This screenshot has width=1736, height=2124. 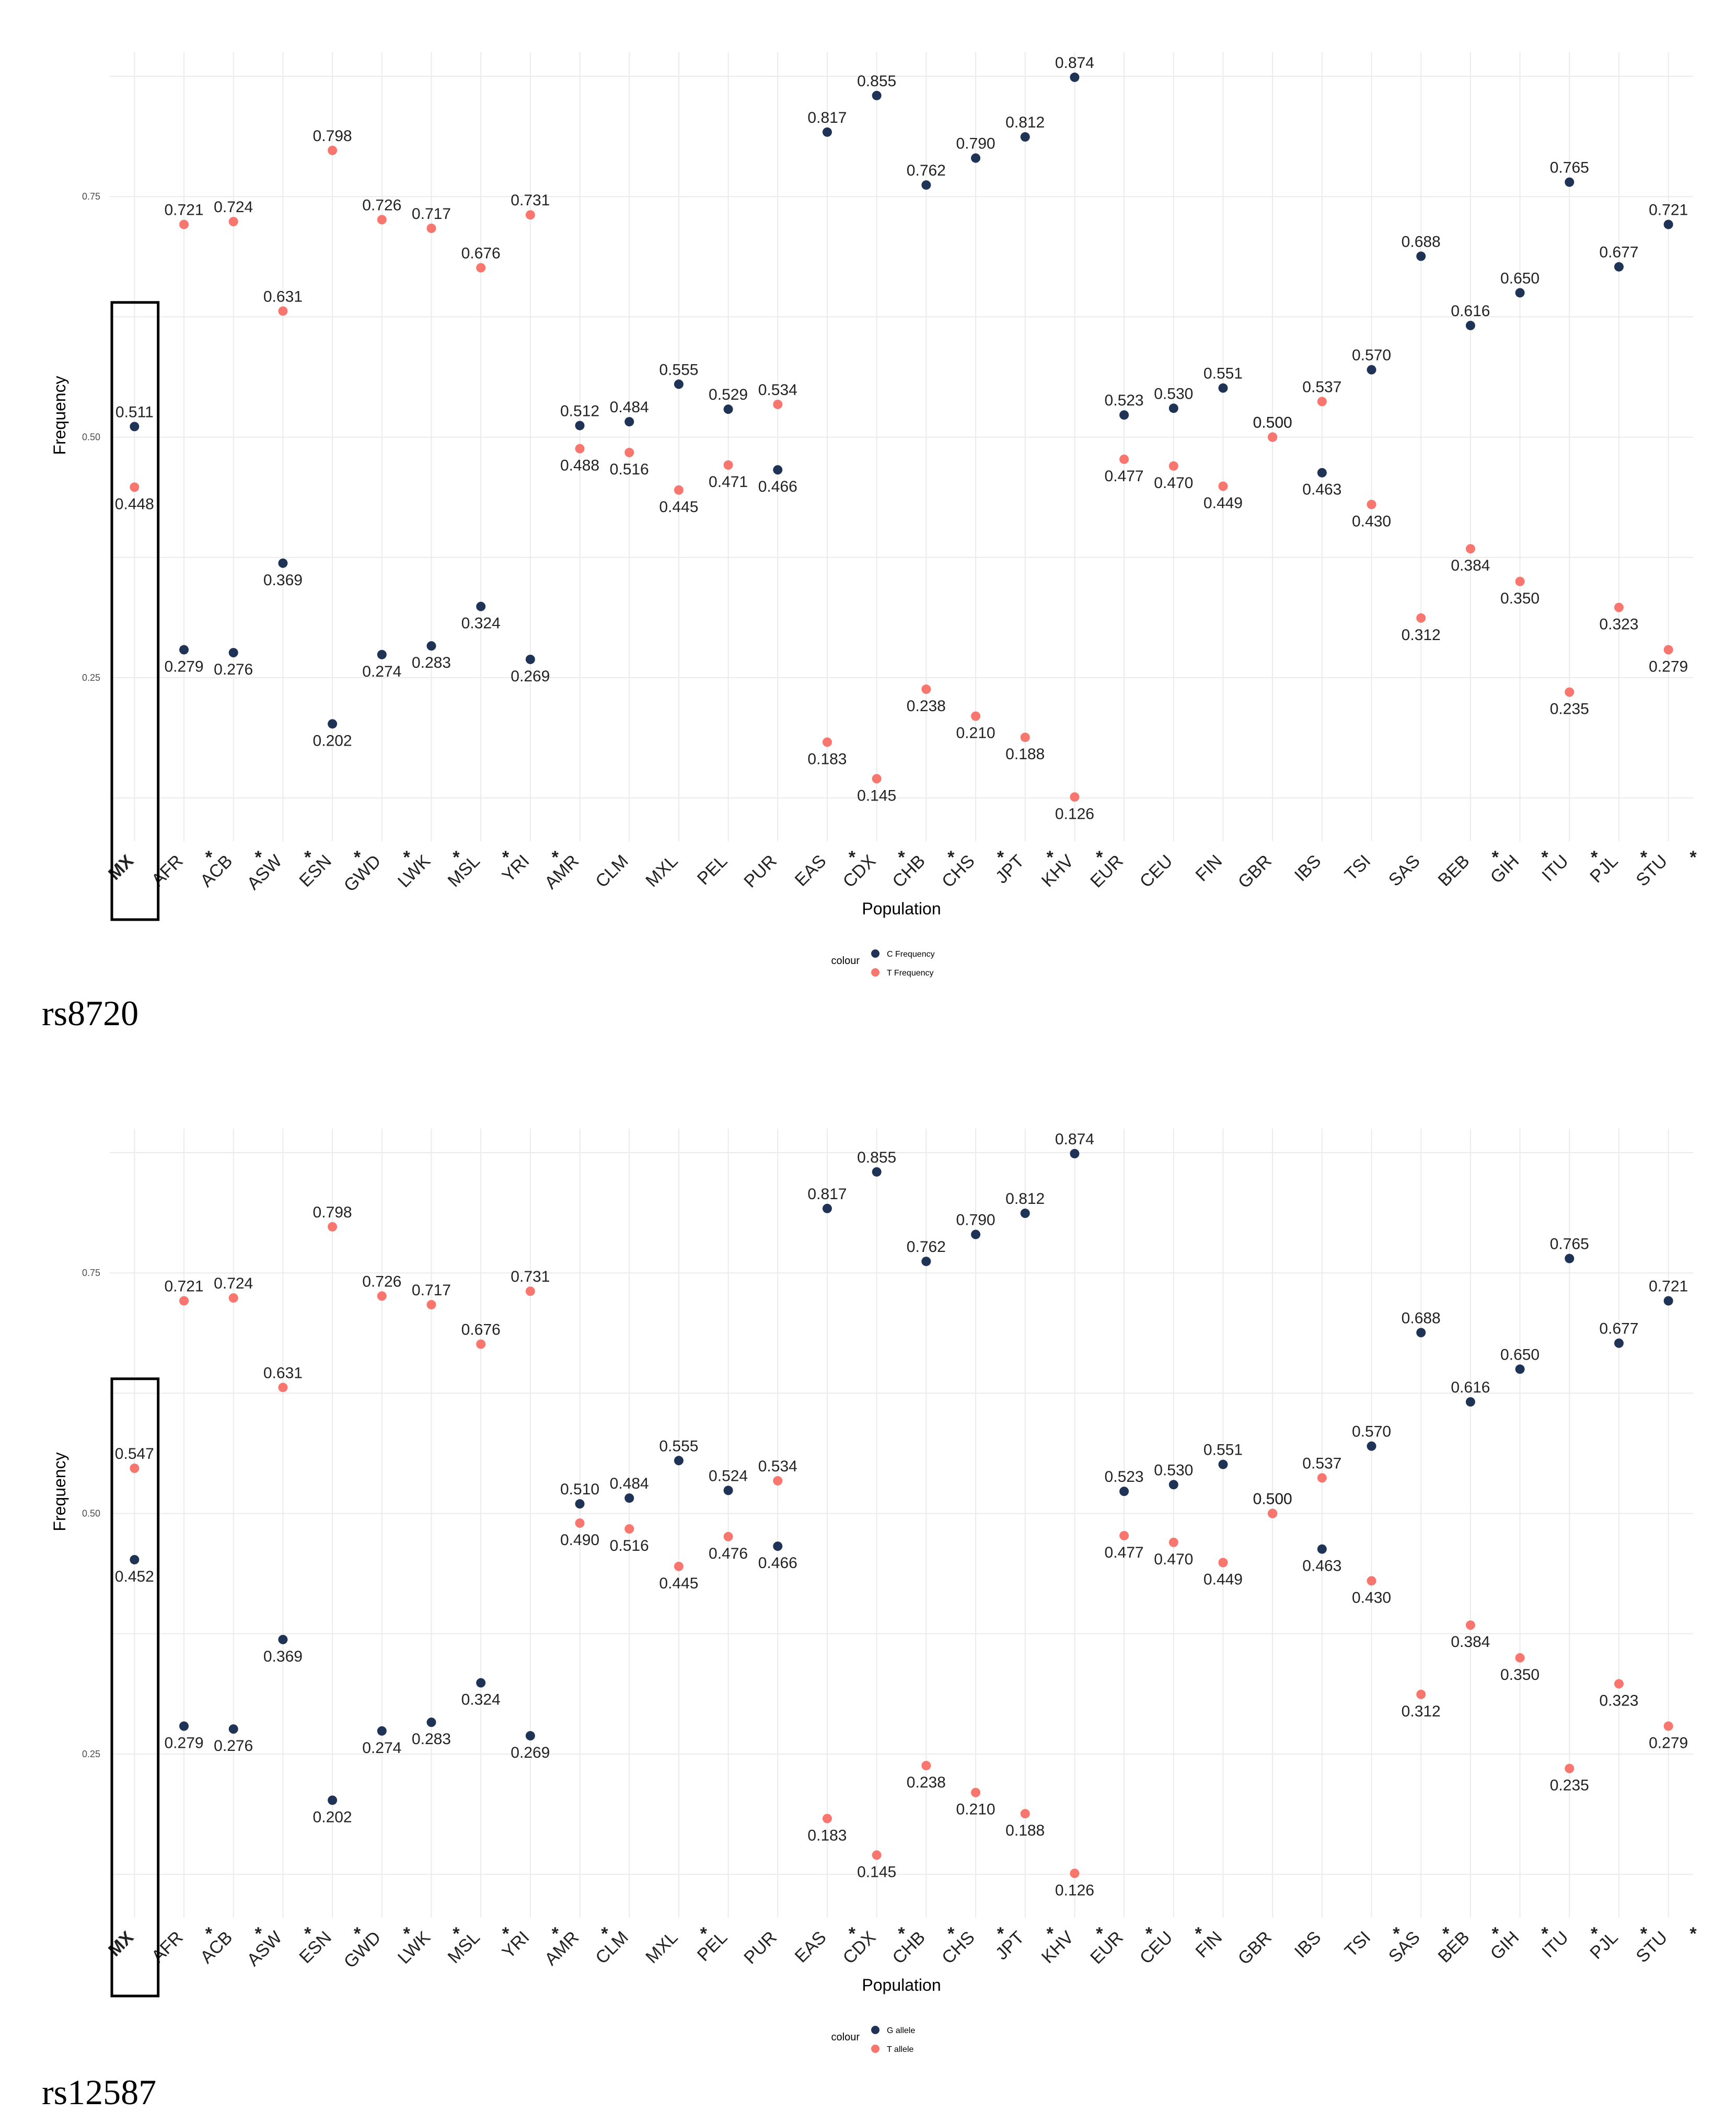 What do you see at coordinates (1520, 278) in the screenshot?
I see `data-label: 0.650` at bounding box center [1520, 278].